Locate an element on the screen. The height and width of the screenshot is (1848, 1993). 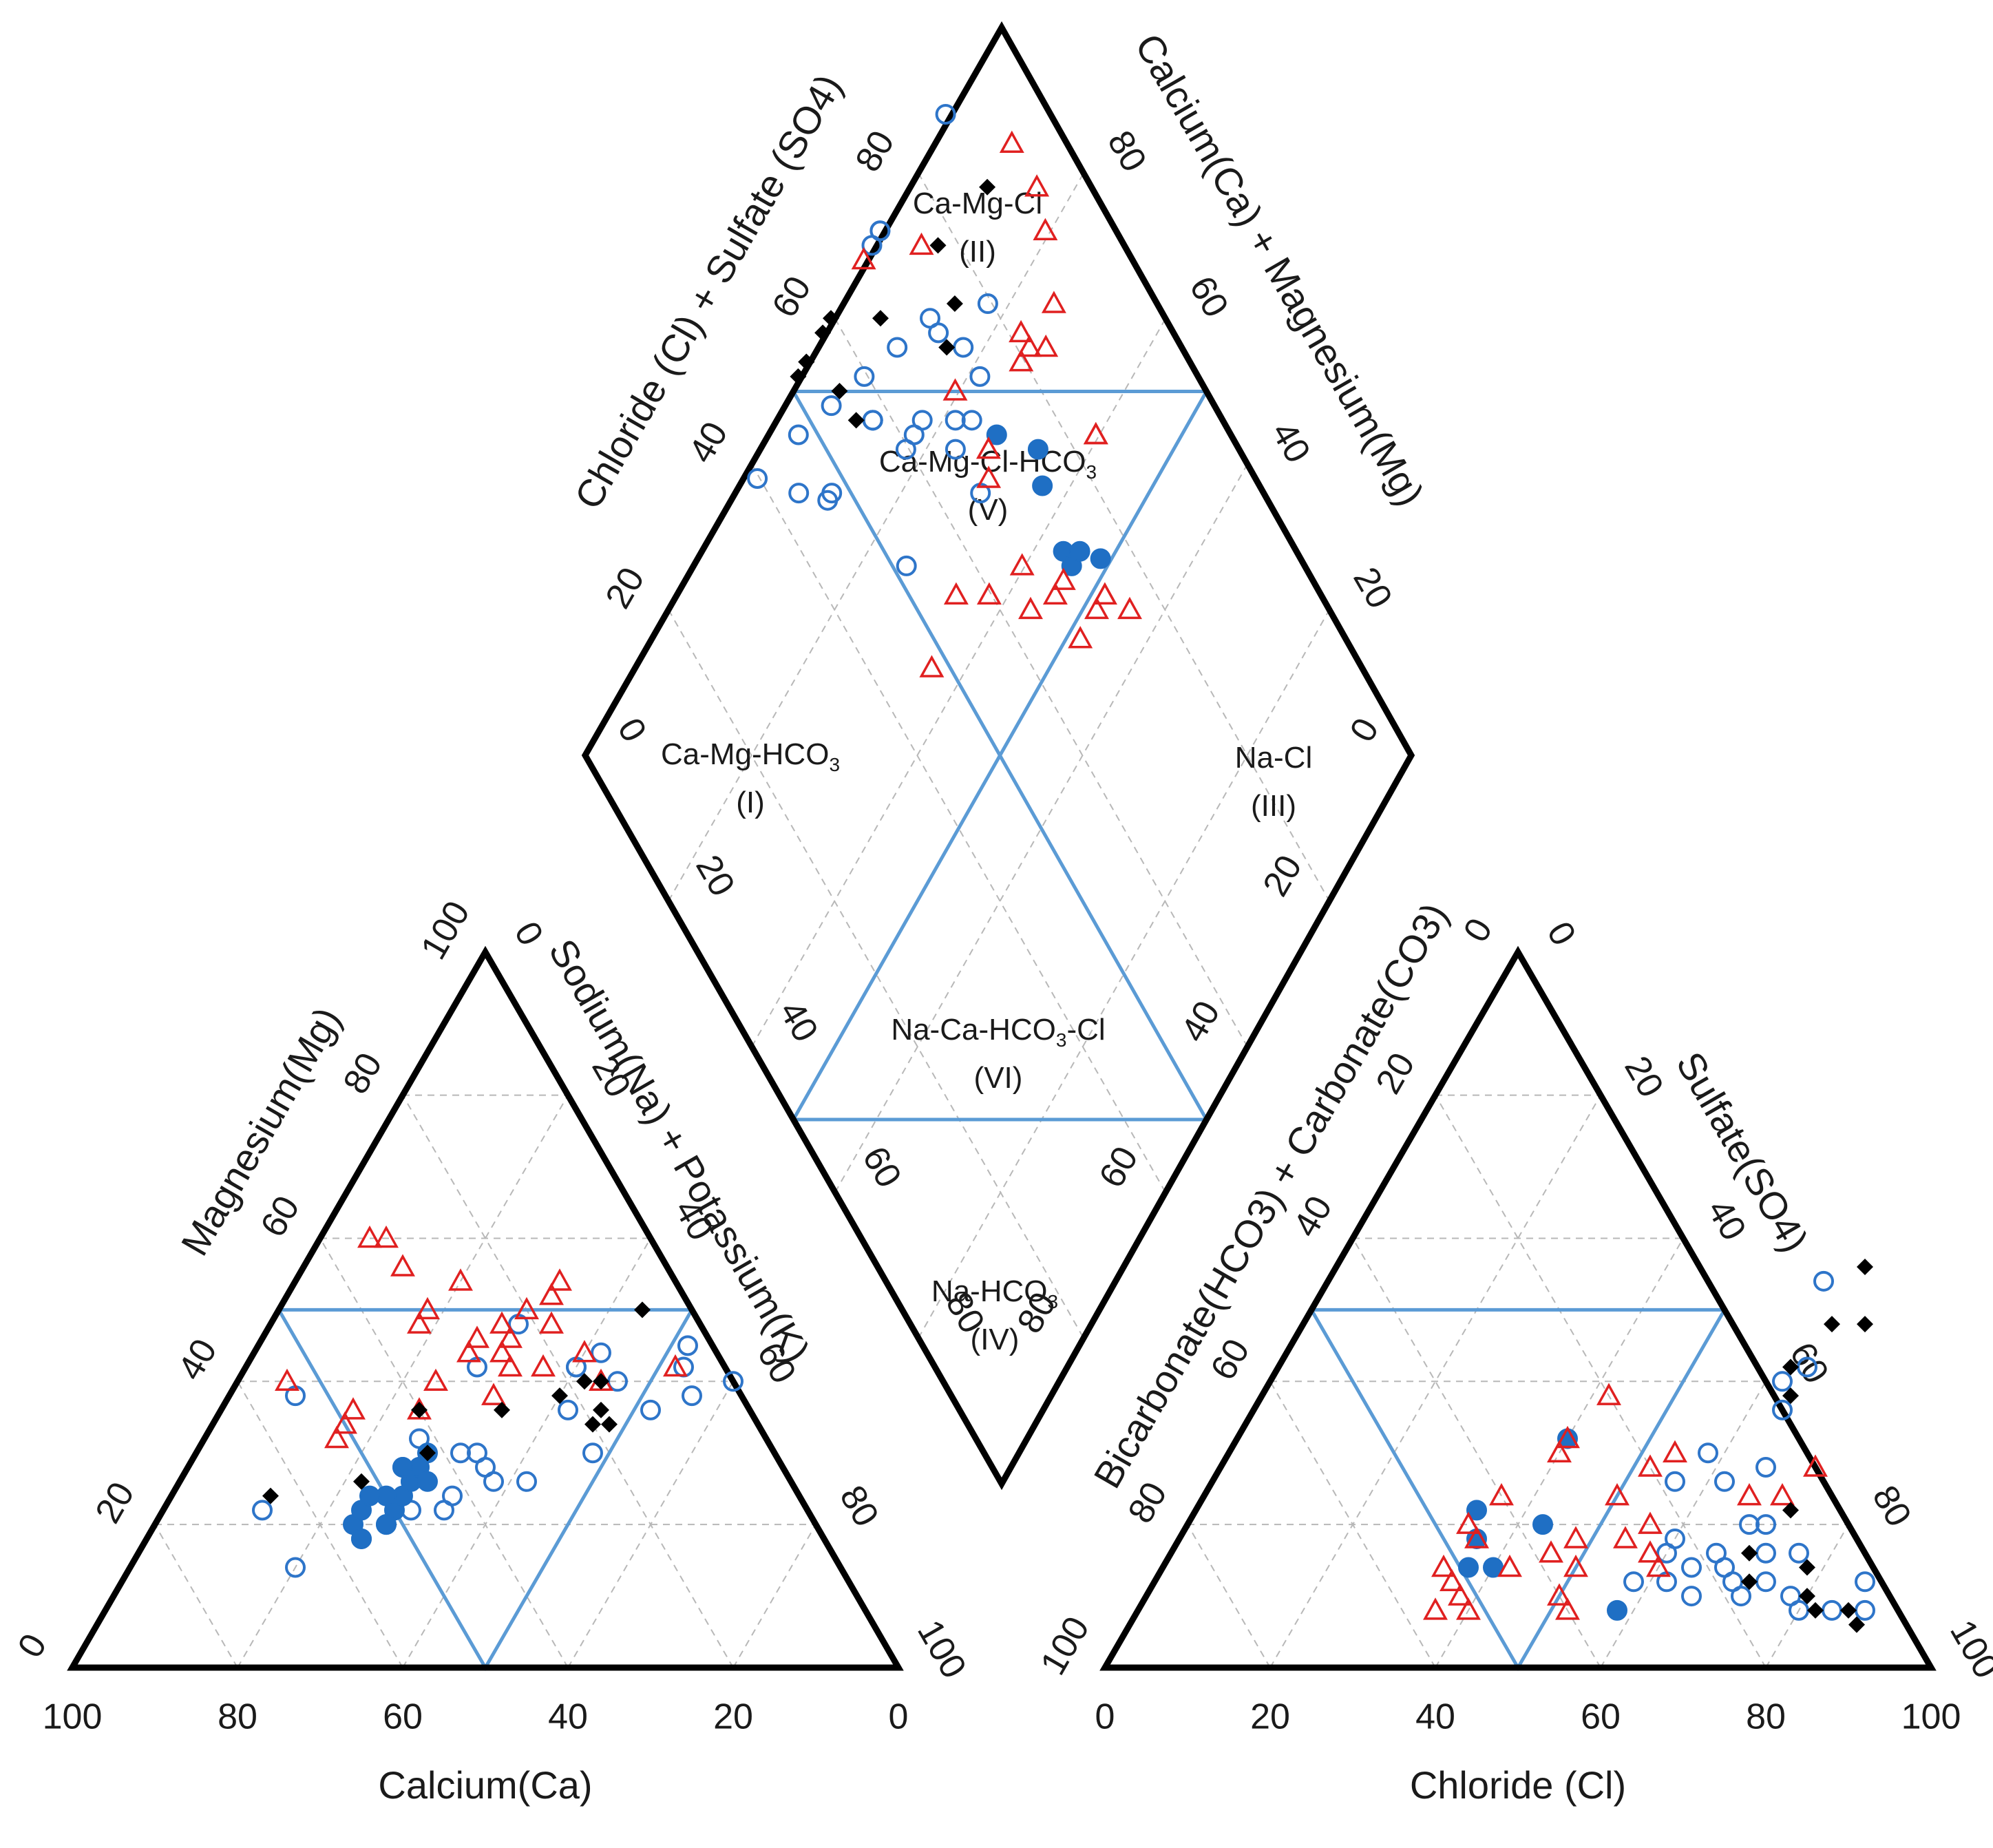
cation-left-tick: 20 is located at coordinates (115, 1503).